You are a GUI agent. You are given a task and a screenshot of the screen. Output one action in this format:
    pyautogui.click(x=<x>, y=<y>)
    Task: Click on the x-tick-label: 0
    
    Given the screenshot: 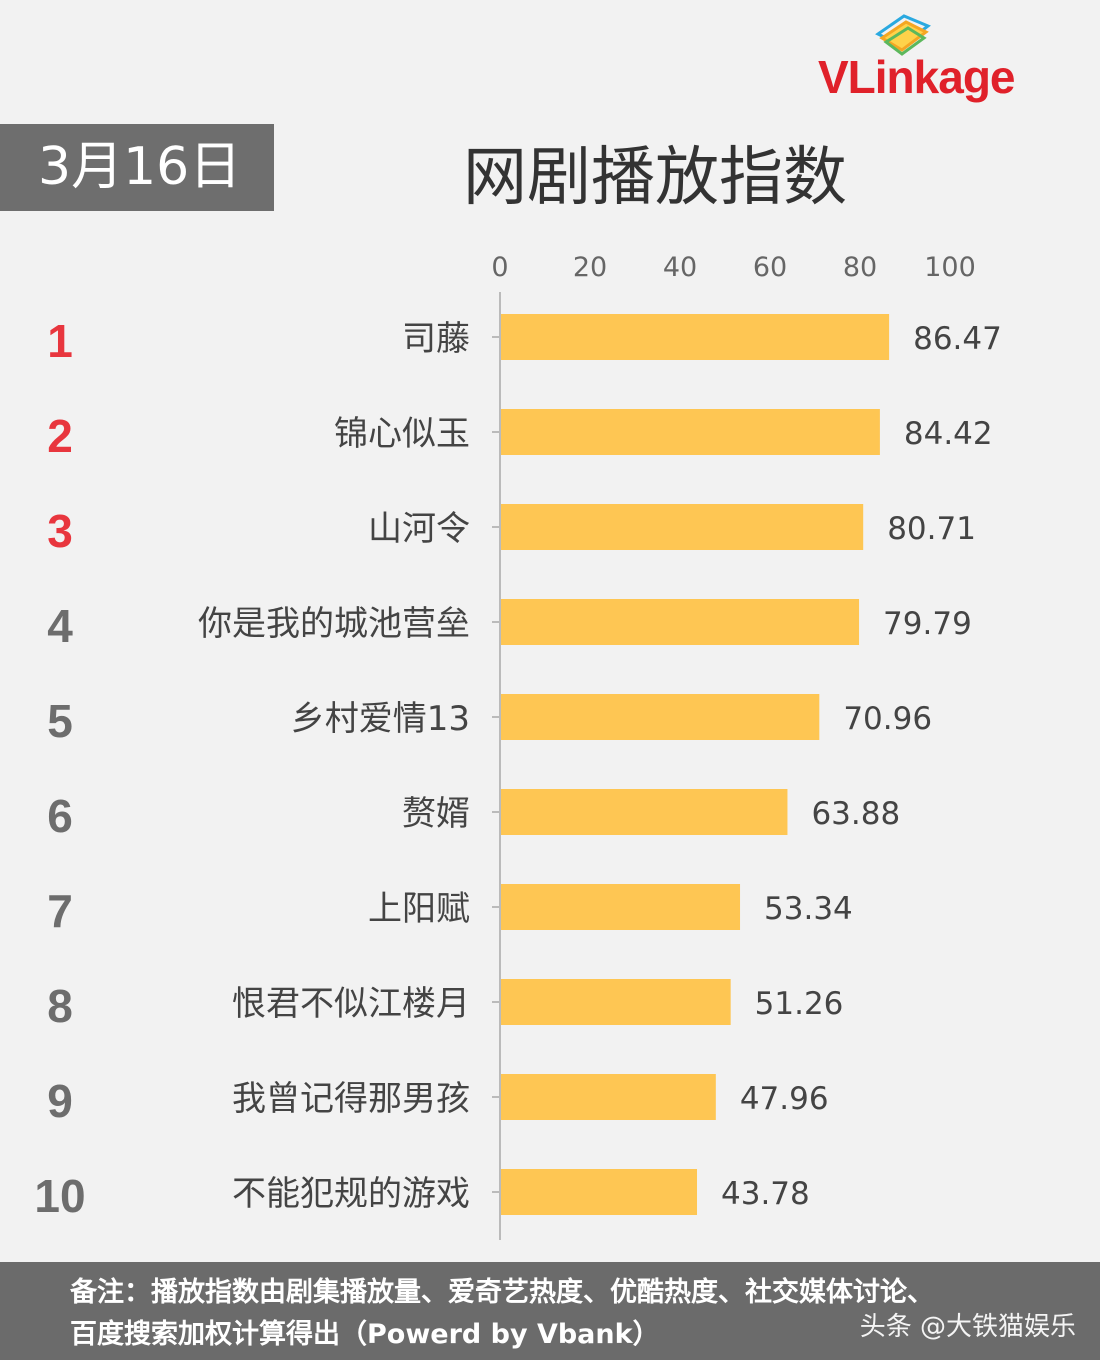 What is the action you would take?
    pyautogui.click(x=499, y=267)
    